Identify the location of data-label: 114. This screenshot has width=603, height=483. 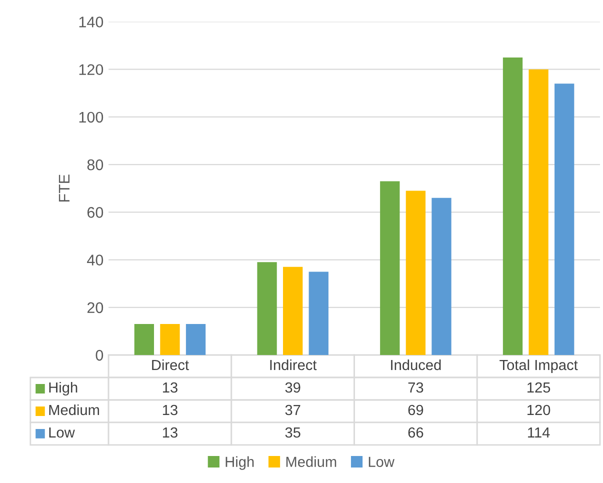
(539, 432).